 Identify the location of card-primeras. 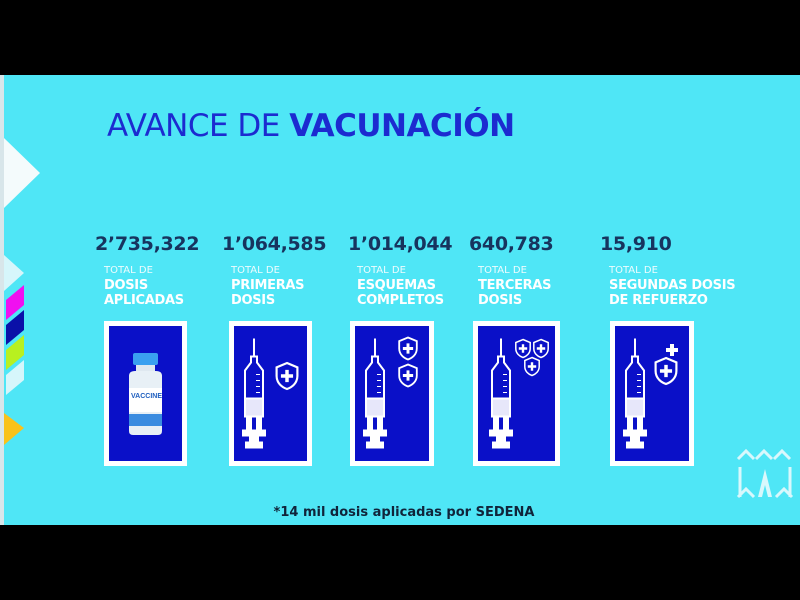
(270, 393).